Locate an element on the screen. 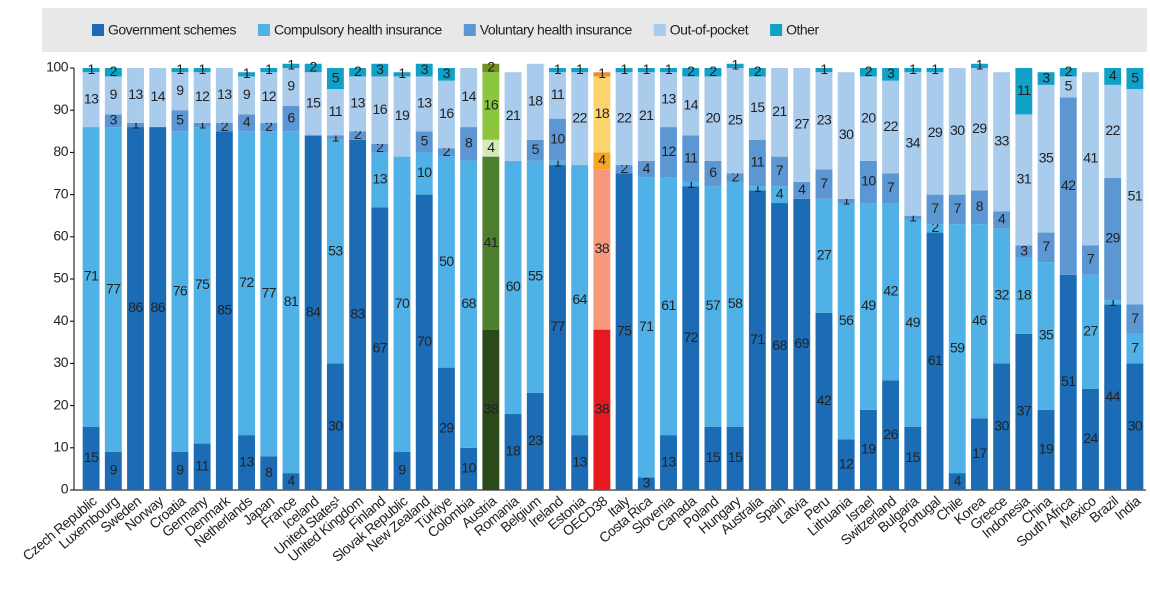 This screenshot has height=597, width=1150. value-label: 11 is located at coordinates (558, 94).